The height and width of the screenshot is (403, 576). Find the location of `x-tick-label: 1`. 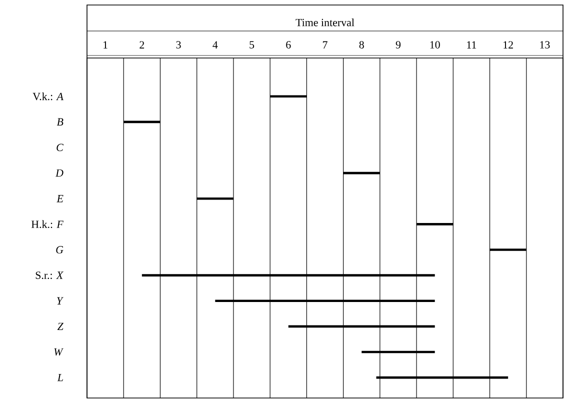

x-tick-label: 1 is located at coordinates (106, 44).